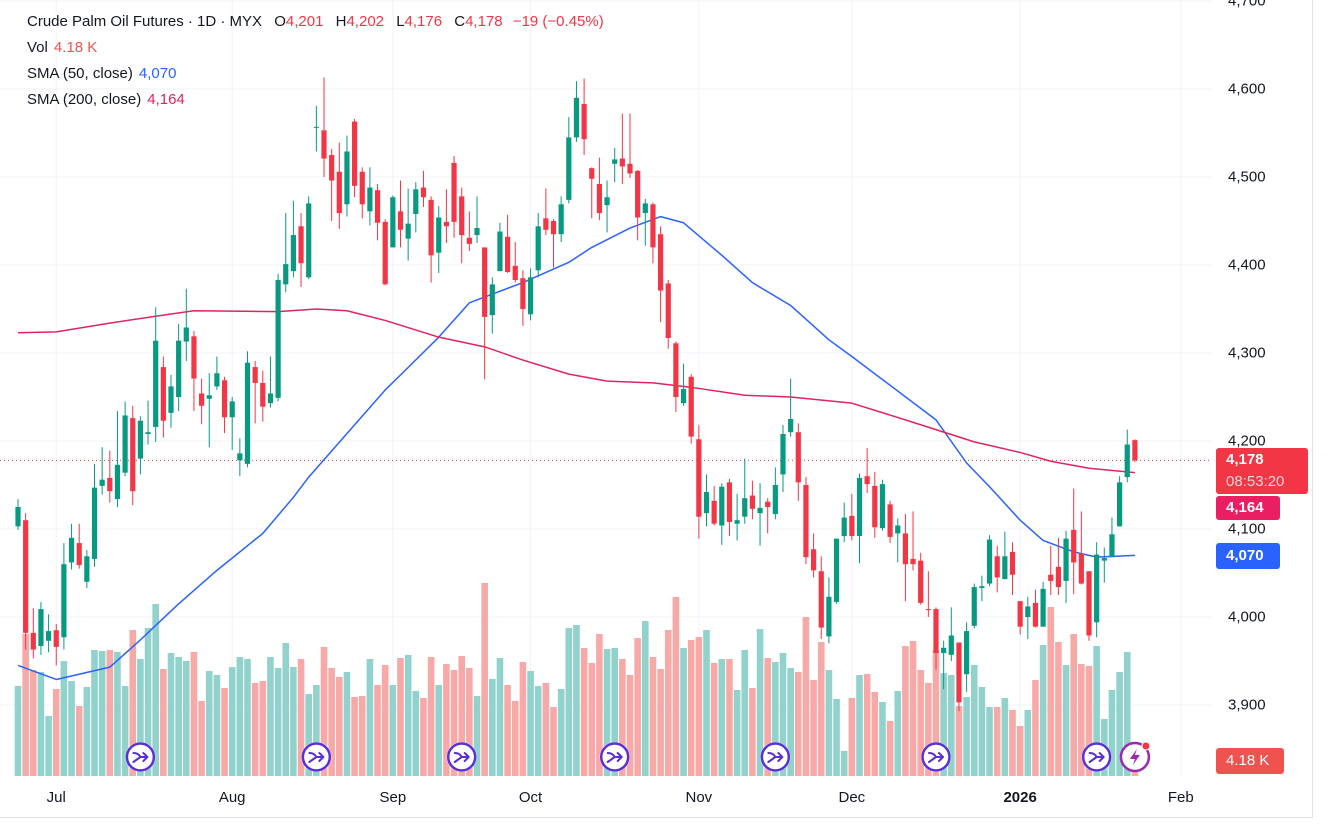 The image size is (1329, 836). Describe the element at coordinates (1247, 617) in the screenshot. I see `price-tick-label: 4,000` at that location.